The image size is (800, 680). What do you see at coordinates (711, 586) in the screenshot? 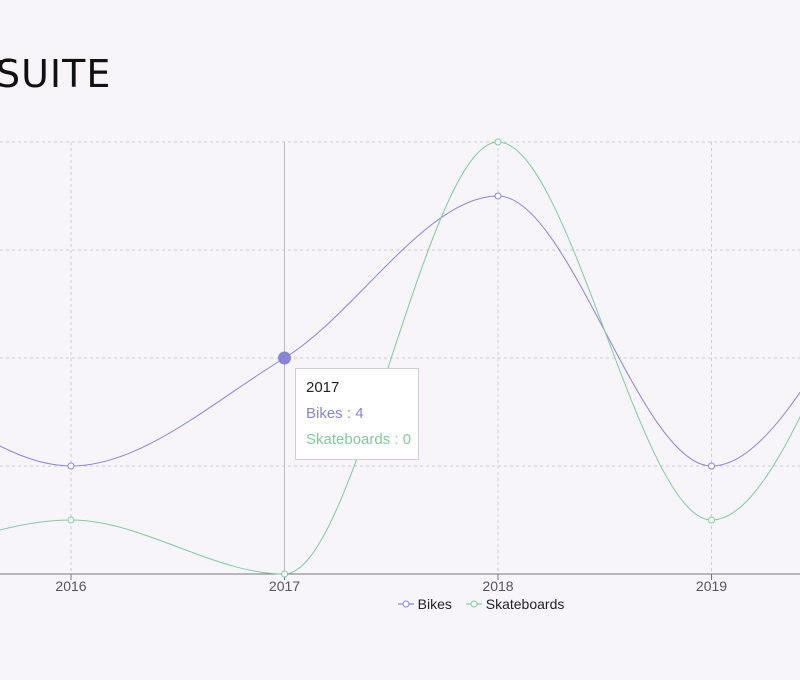
I see `x-tick-label: 2019` at bounding box center [711, 586].